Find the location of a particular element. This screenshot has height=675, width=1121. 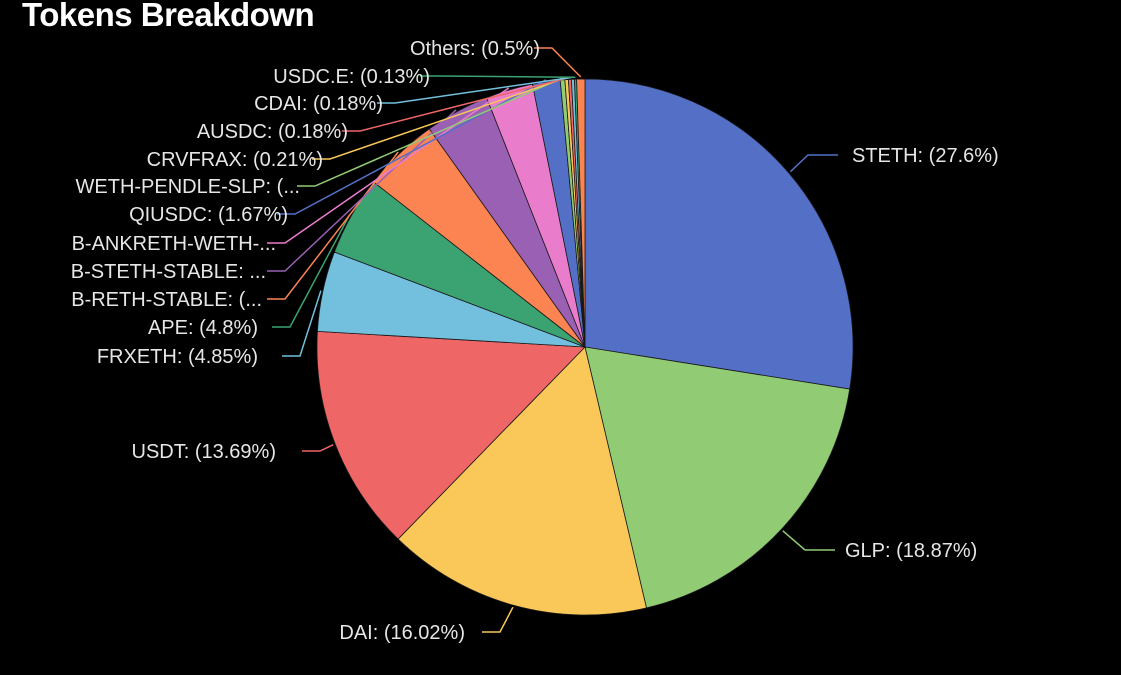

slice-label: FRXETH: (4.85%) is located at coordinates (177, 357).